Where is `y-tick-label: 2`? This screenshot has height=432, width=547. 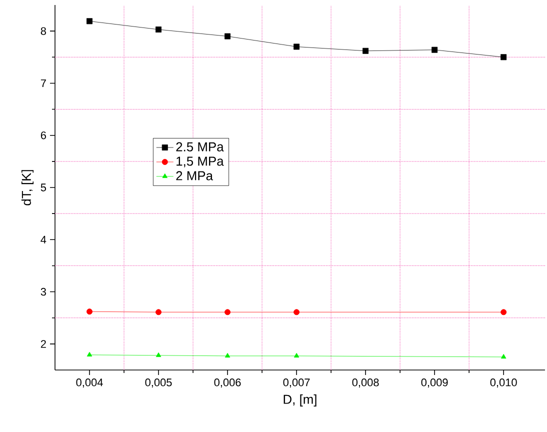
y-tick-label: 2 is located at coordinates (43, 344).